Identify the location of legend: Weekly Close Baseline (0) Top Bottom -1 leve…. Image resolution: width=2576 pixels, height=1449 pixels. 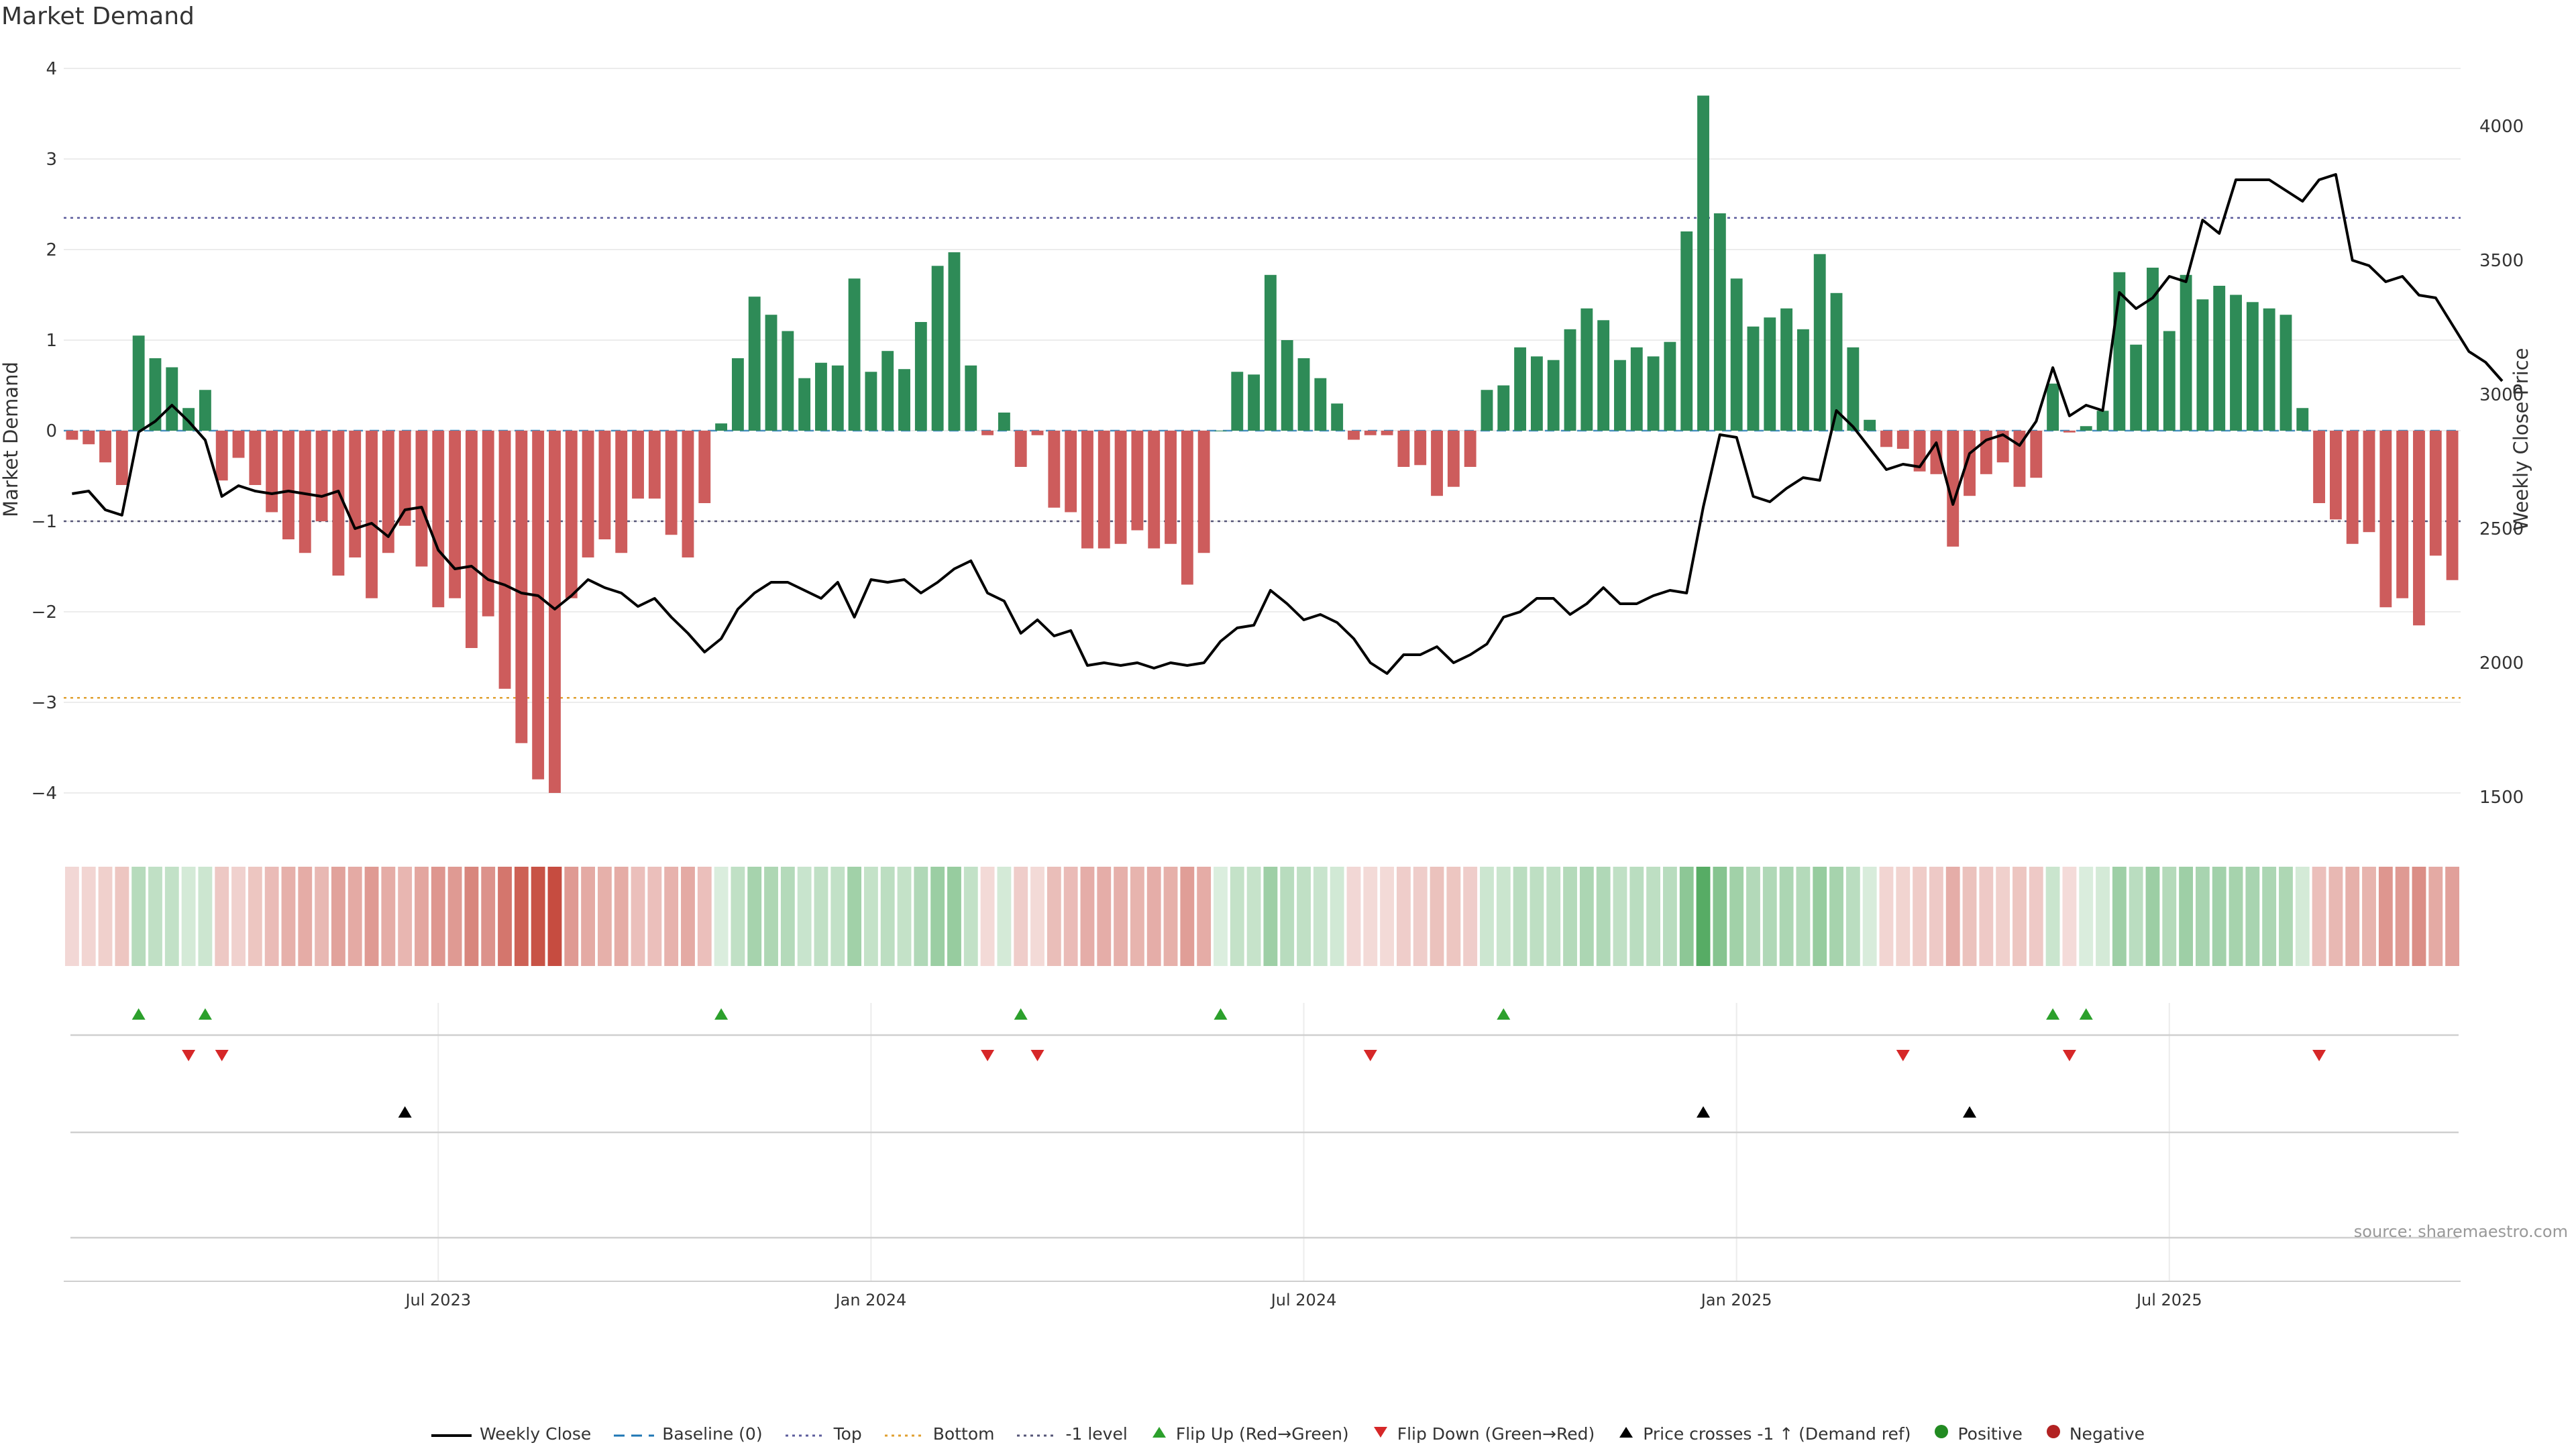
(1288, 1434).